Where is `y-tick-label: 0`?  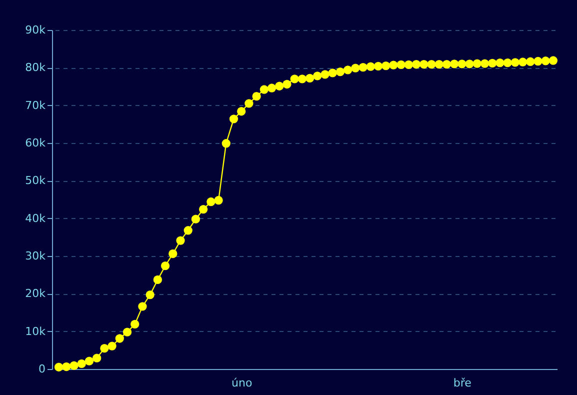
y-tick-label: 0 is located at coordinates (42, 369).